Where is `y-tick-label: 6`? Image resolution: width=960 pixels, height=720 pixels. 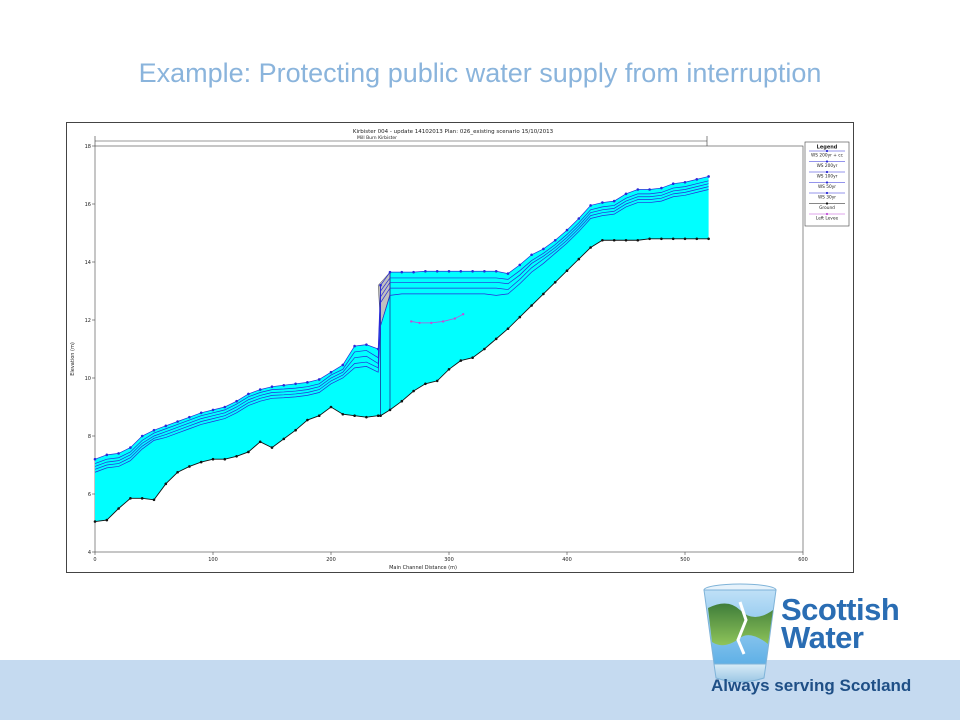 y-tick-label: 6 is located at coordinates (89, 495).